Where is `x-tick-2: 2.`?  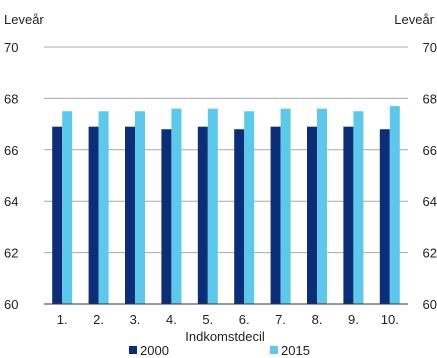
x-tick-2: 2. is located at coordinates (98, 319).